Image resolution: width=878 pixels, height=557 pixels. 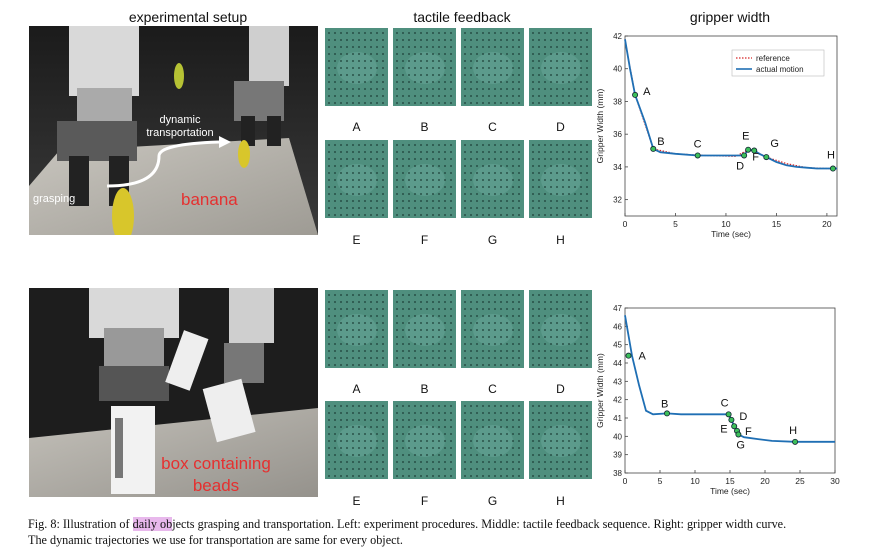 I want to click on tactile-image-b2, so click(x=424, y=329).